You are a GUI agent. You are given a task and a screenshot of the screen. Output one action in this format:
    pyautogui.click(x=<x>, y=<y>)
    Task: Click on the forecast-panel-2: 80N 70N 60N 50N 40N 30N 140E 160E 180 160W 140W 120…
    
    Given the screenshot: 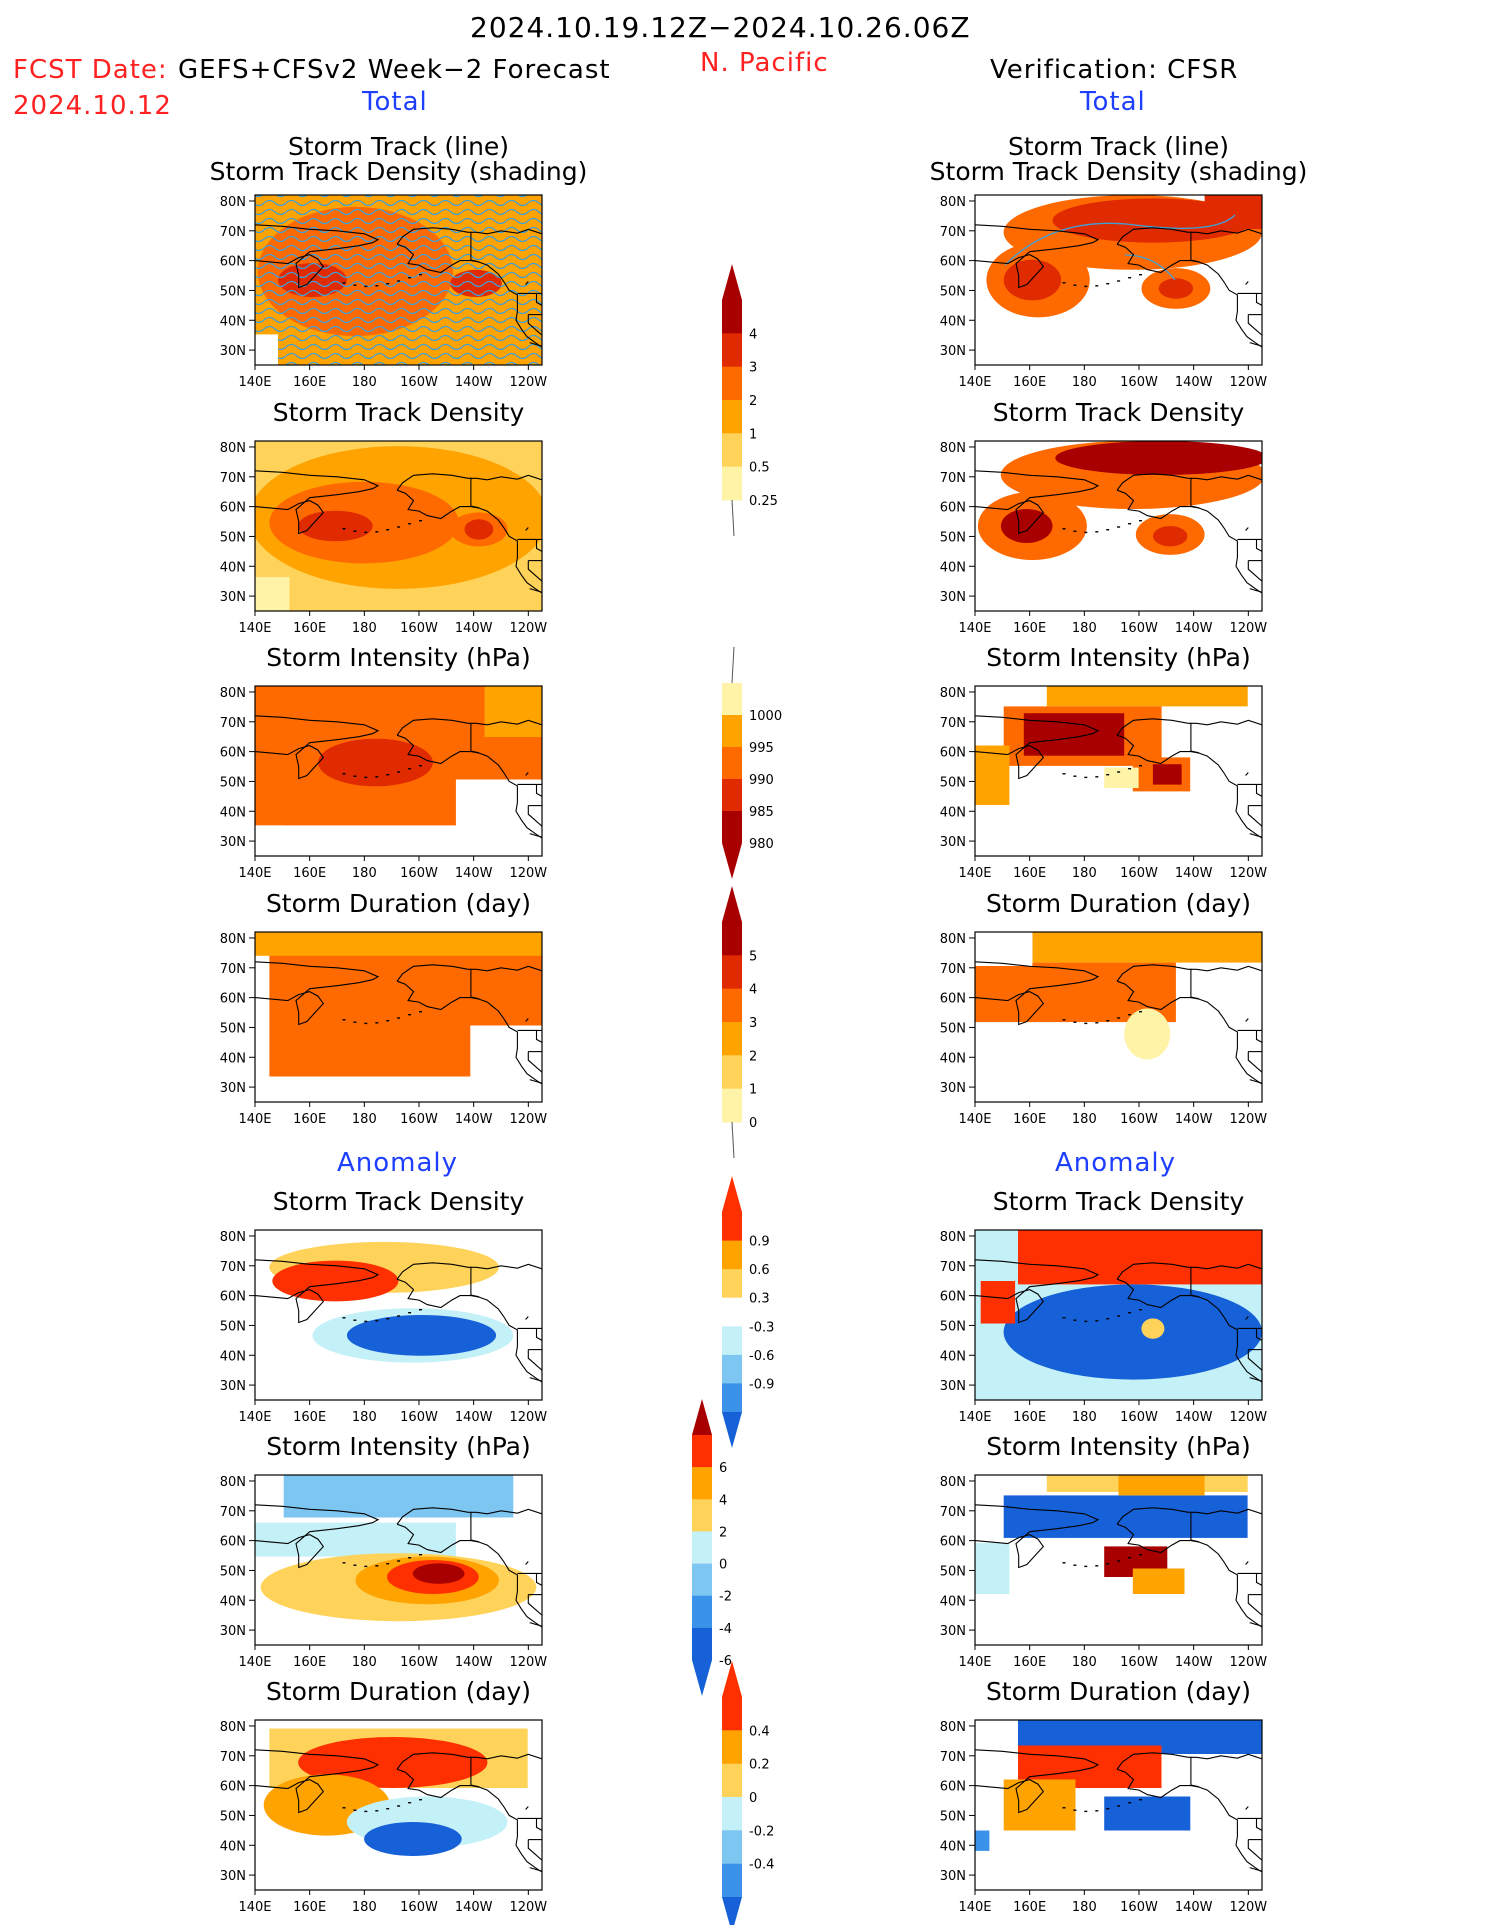 What is the action you would take?
    pyautogui.click(x=384, y=762)
    